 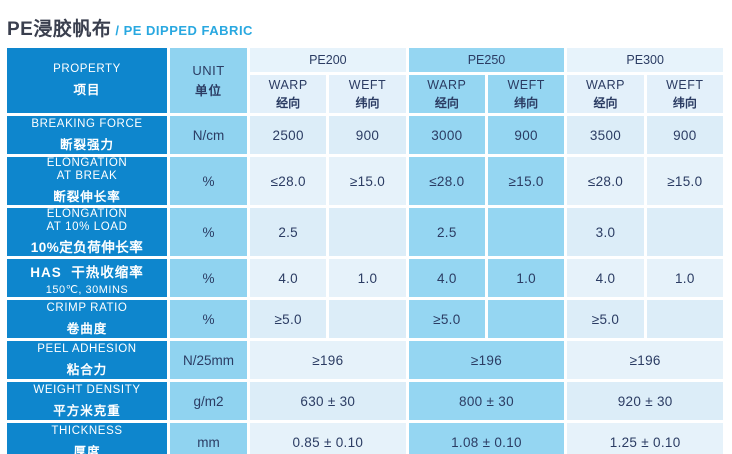 I want to click on row-crimp-ratio: CRIMP RATIO 卷曲度 % ≥5.0 ≥5.0 ≥5.0, so click(x=365, y=319).